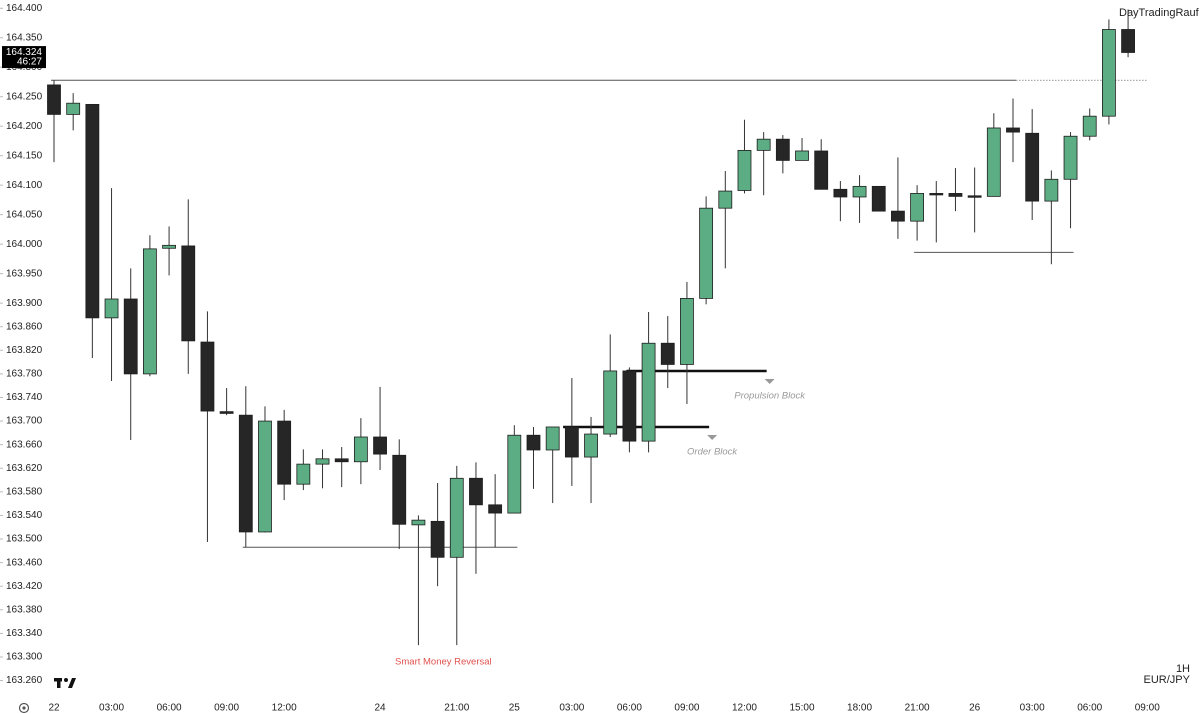 The image size is (1200, 714). What do you see at coordinates (24, 539) in the screenshot?
I see `y-tick-label: 163.500` at bounding box center [24, 539].